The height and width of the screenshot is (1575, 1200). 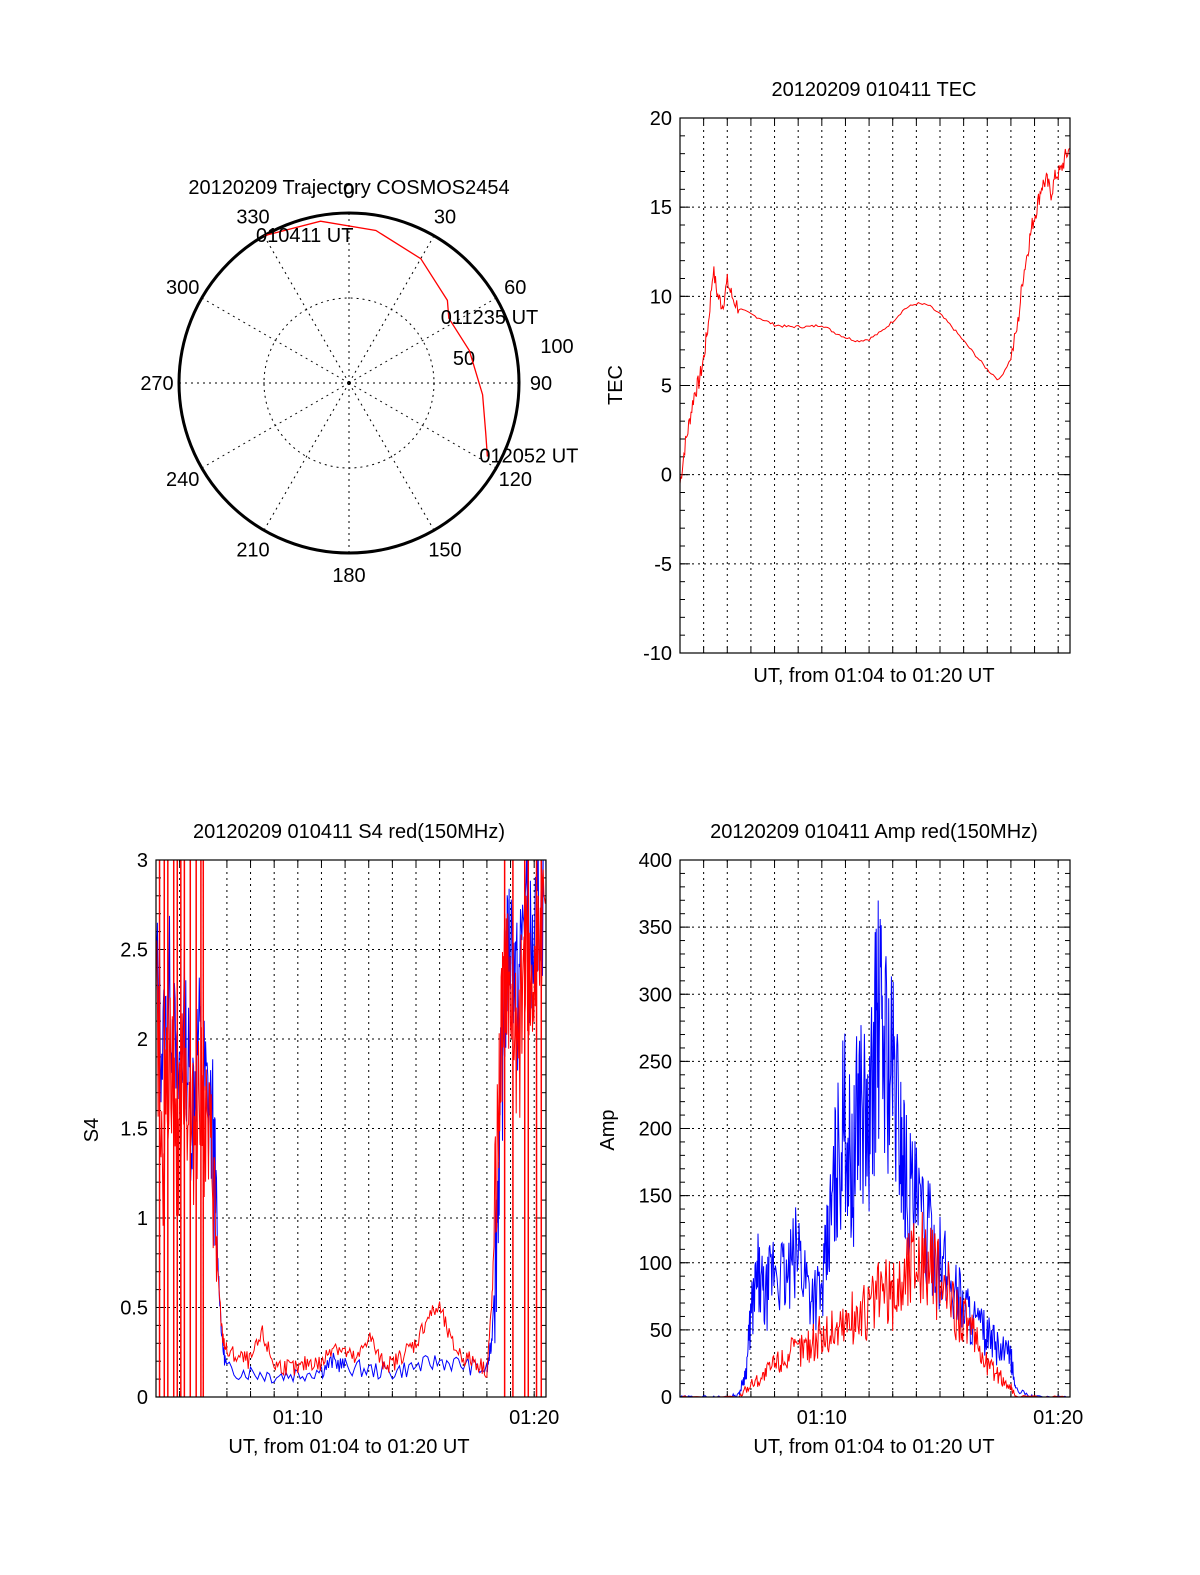 What do you see at coordinates (541, 384) in the screenshot?
I see `polar-angle-label: 90` at bounding box center [541, 384].